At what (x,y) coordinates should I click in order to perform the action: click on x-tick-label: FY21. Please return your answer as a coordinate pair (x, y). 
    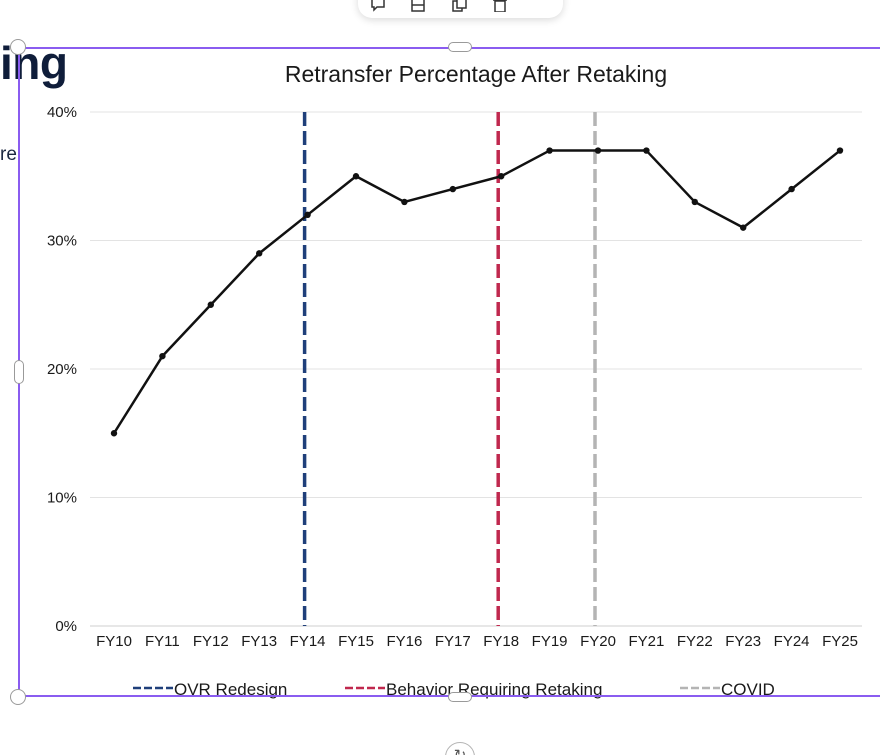
    Looking at the image, I should click on (646, 641).